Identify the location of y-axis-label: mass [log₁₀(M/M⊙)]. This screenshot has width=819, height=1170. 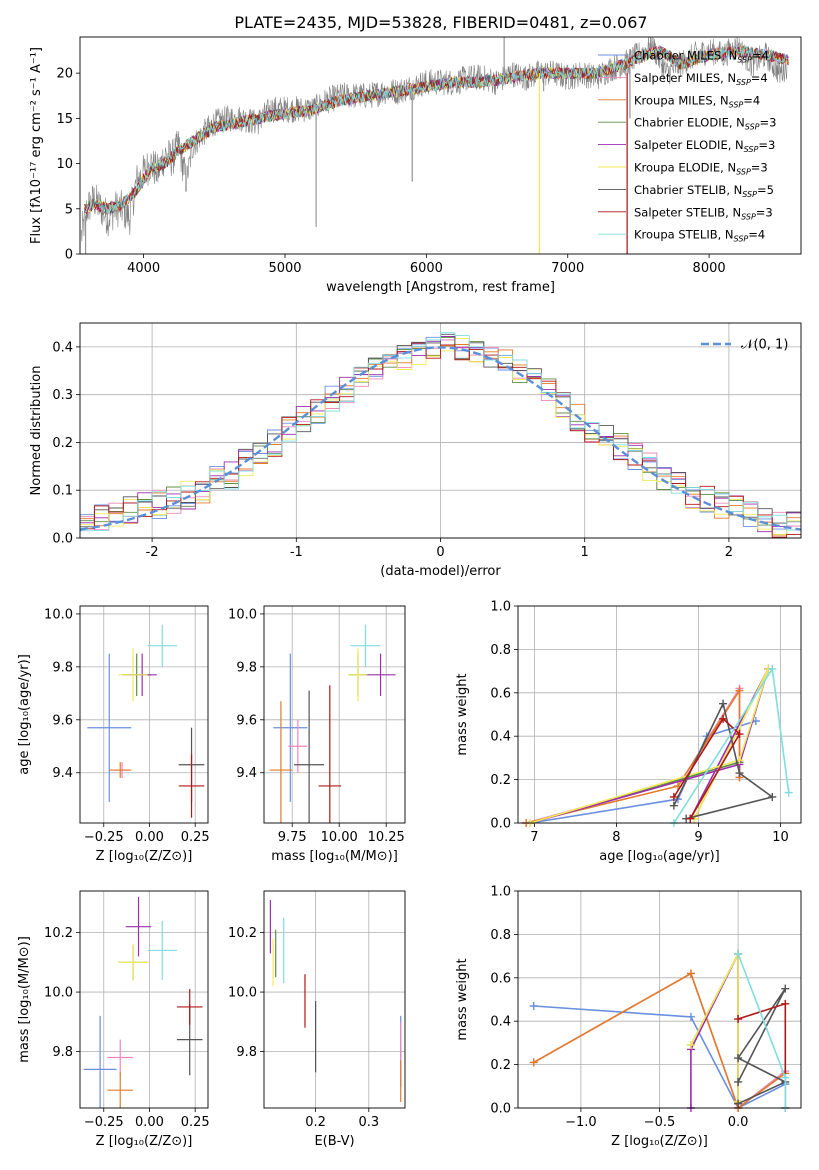
(24, 999).